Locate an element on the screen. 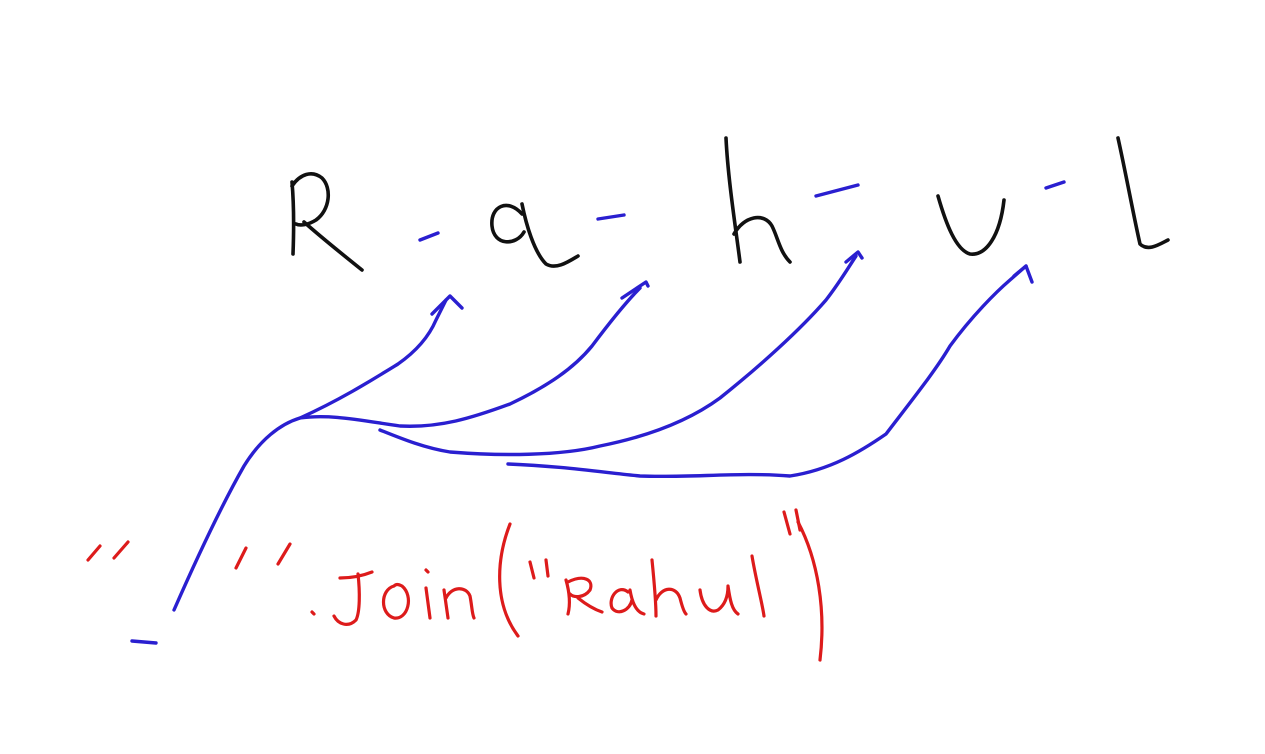 The height and width of the screenshot is (754, 1265). letter-h-red is located at coordinates (669, 588).